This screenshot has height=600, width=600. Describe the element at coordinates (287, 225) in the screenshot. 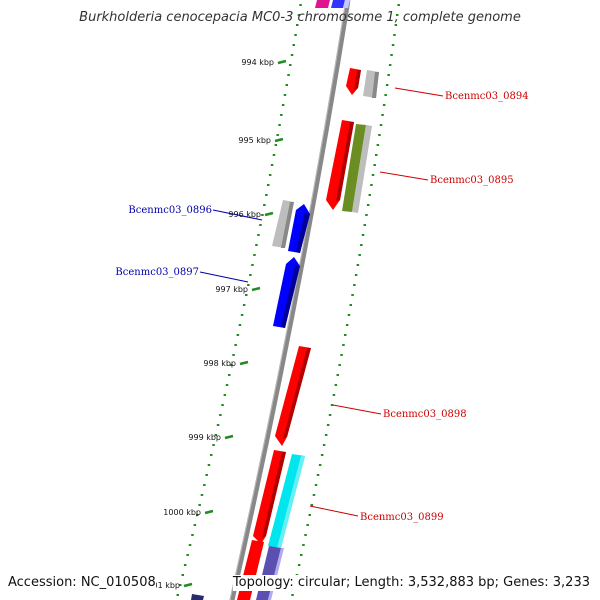

I see `gene-0896-gray-edge` at that location.